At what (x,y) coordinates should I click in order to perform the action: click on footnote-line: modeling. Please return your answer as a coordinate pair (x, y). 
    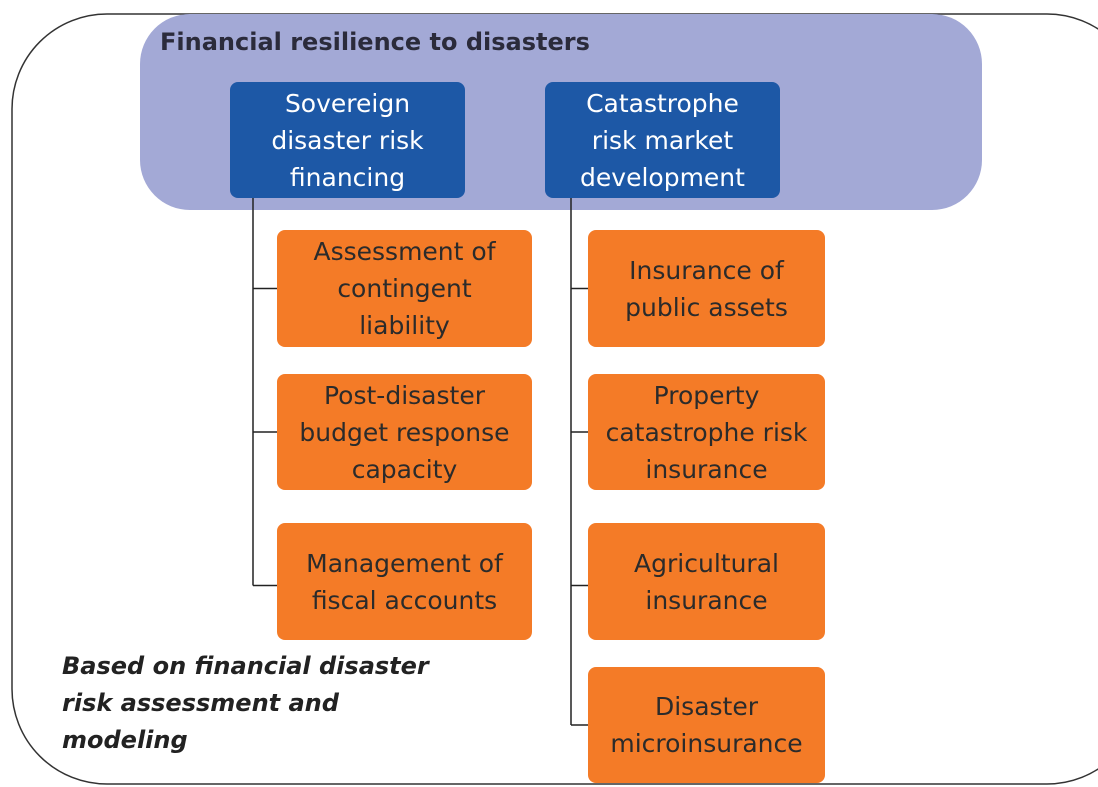
    Looking at the image, I should click on (125, 740).